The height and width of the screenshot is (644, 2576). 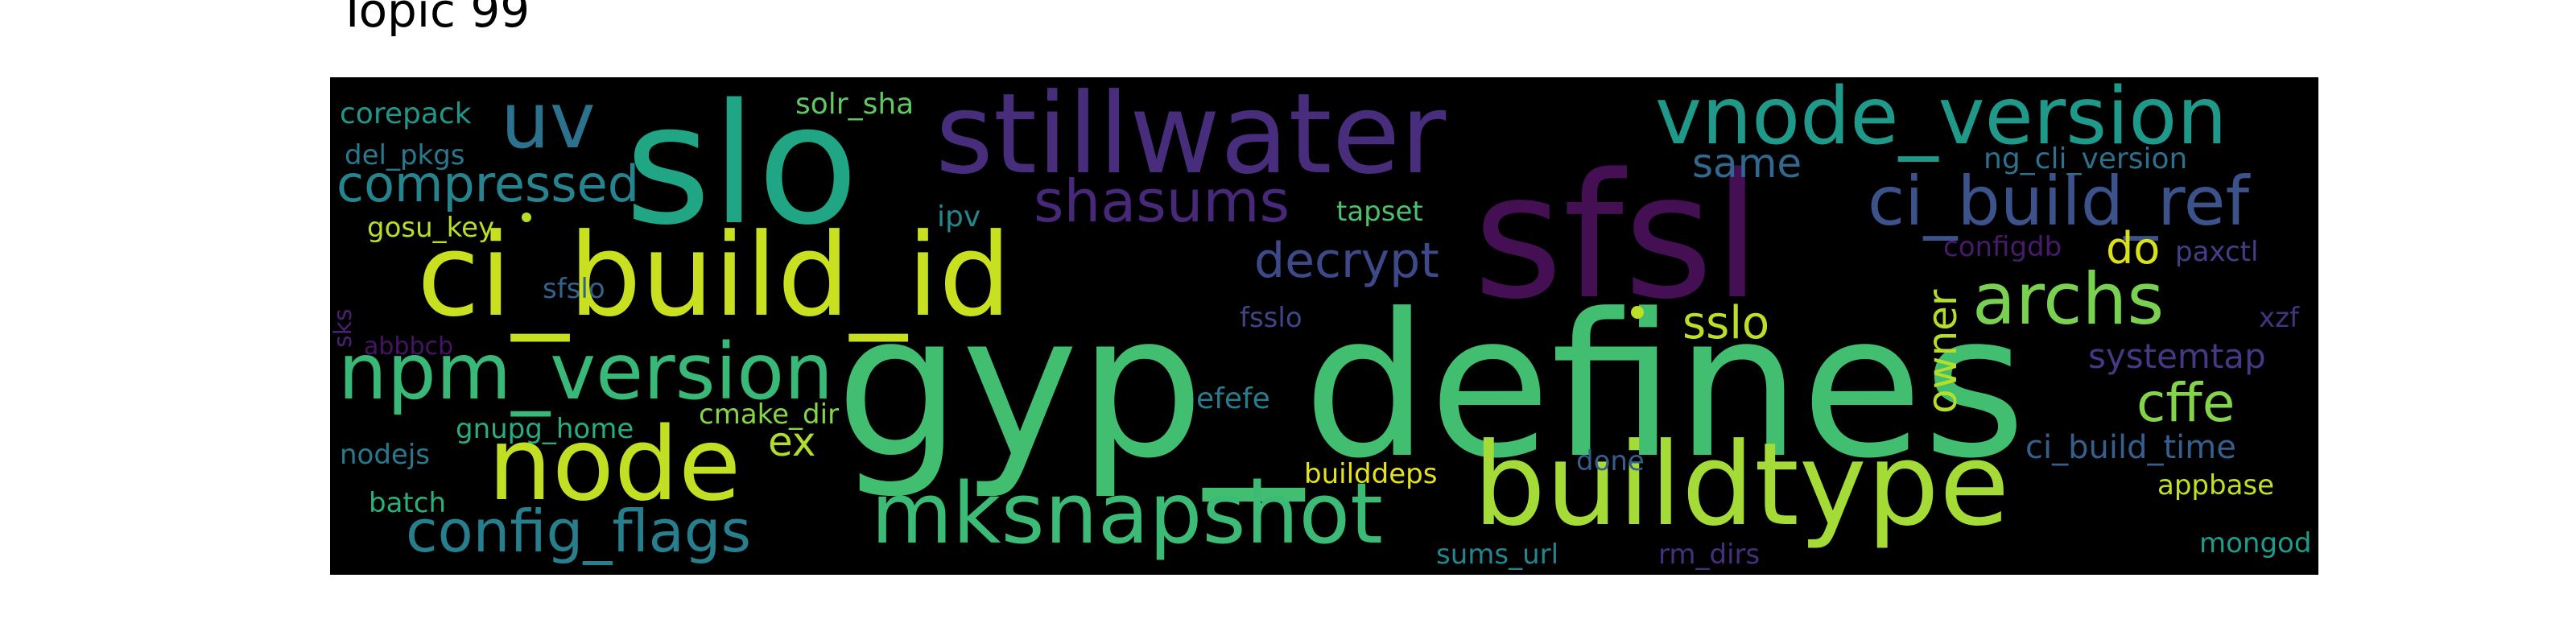 What do you see at coordinates (1379, 212) in the screenshot?
I see `word-tapset: tapset` at bounding box center [1379, 212].